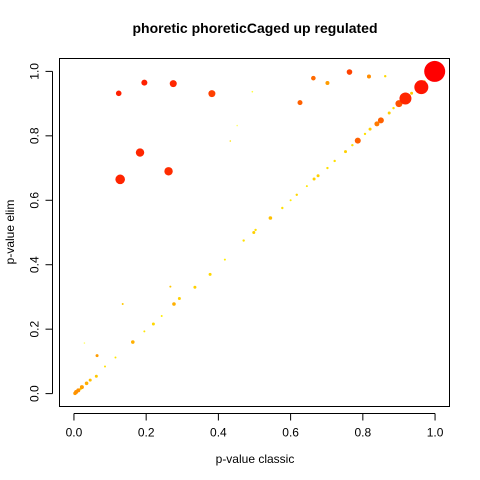  Describe the element at coordinates (255, 459) in the screenshot. I see `x-axis-label: p-value classic` at that location.